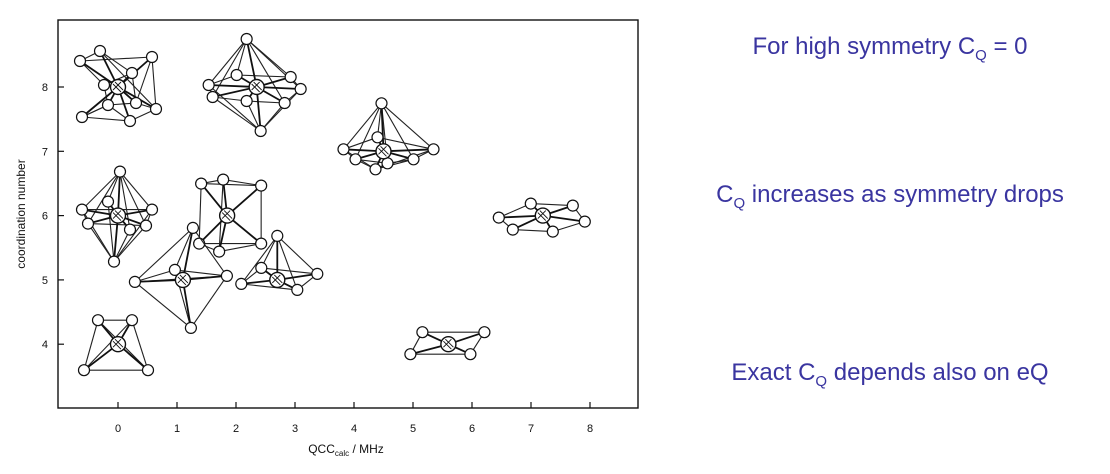 This screenshot has width=1110, height=474. What do you see at coordinates (188, 254) in the screenshot?
I see `spoke-line` at bounding box center [188, 254].